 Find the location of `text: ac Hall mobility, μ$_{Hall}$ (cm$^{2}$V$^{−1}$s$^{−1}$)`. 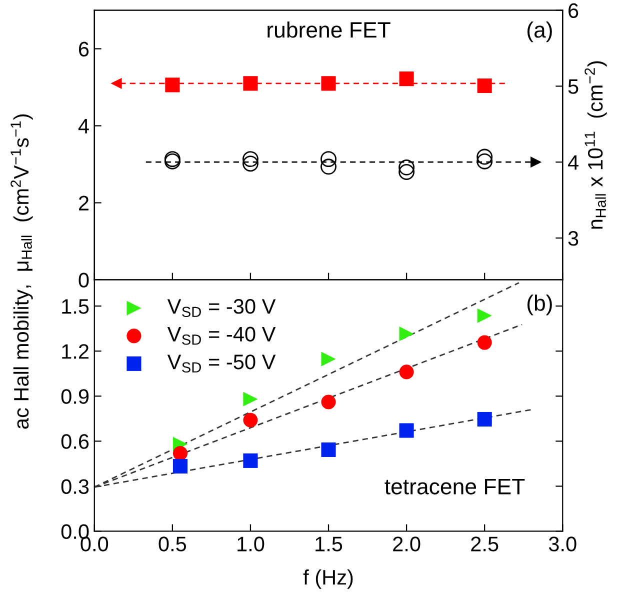

text: ac Hall mobility, μ$_{Hall}$ (cm$^{2}$V$^{−1}$s$^{−1}$) is located at coordinates (21, 271).